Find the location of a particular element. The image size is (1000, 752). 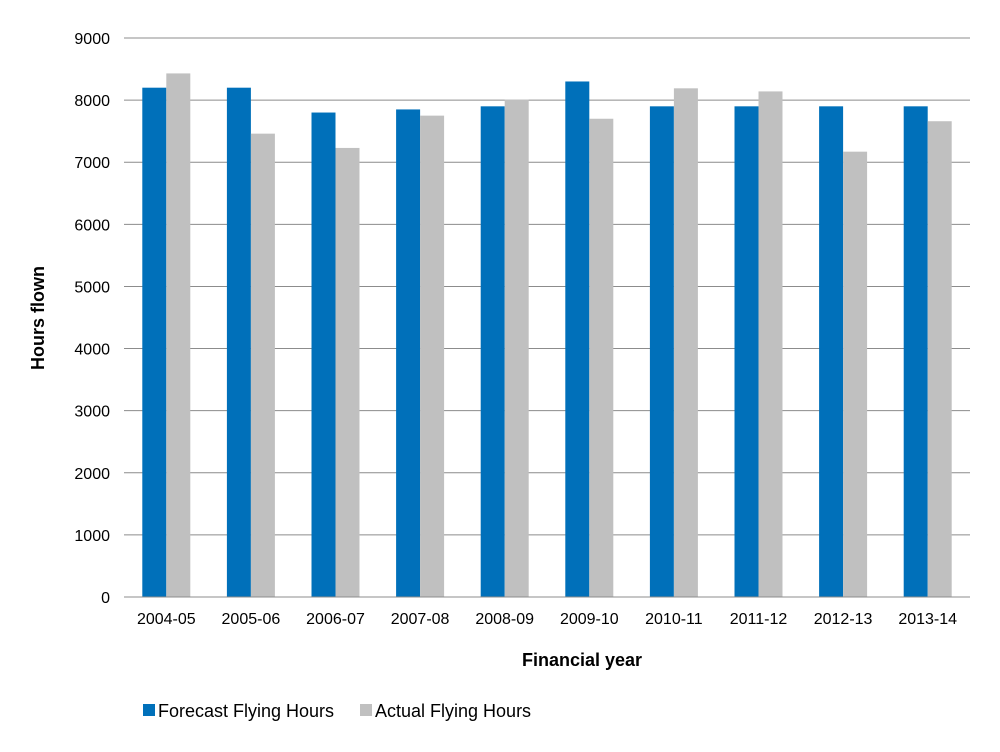

y-tick-label: 5000 is located at coordinates (92, 287).